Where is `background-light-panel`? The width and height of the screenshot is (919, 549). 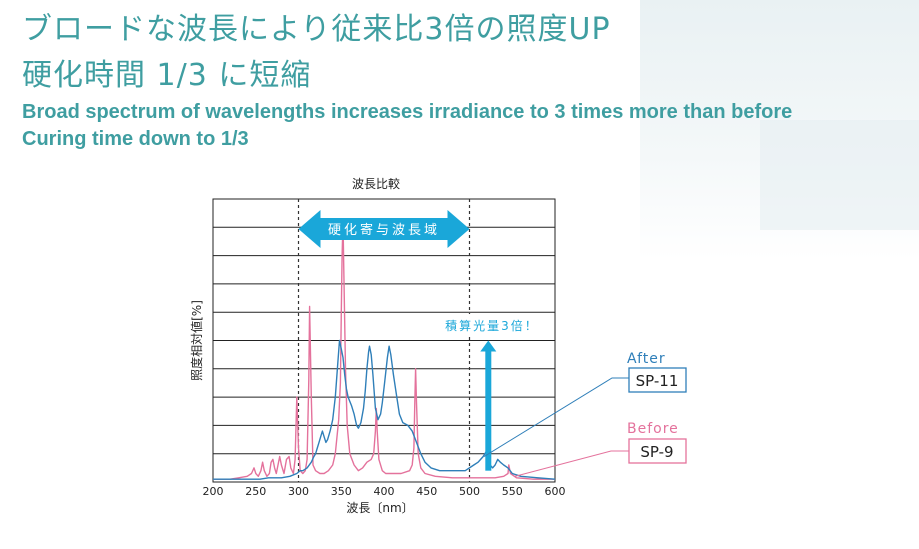
background-light-panel is located at coordinates (839, 175).